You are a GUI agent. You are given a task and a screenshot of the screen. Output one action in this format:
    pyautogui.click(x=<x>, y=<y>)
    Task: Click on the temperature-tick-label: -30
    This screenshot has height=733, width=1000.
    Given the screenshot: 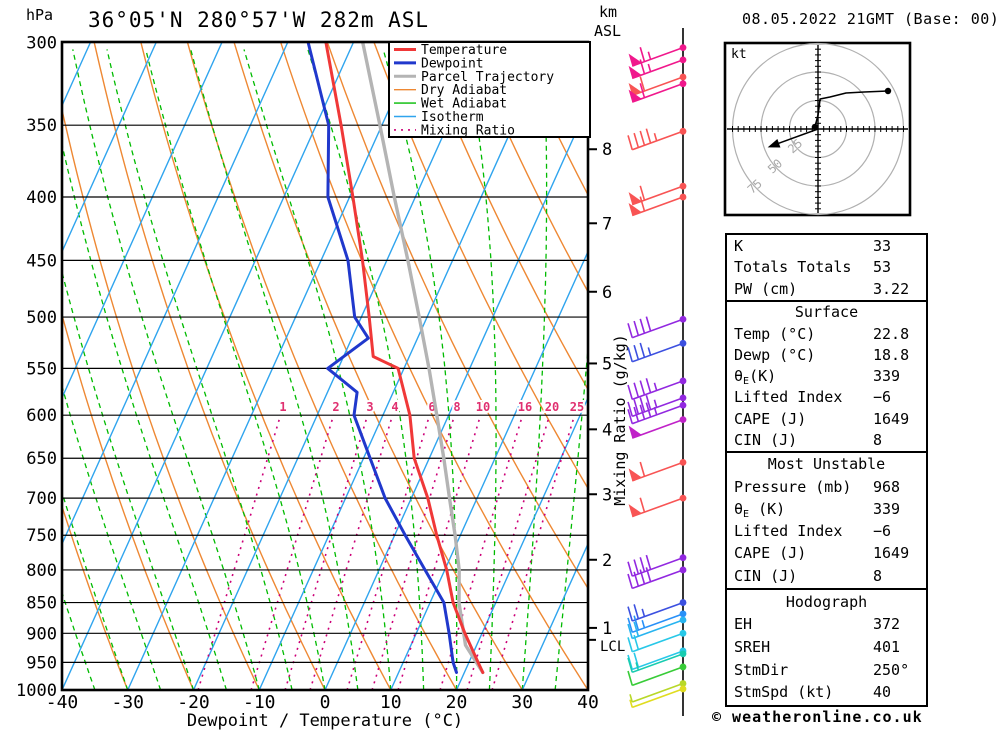 What is the action you would take?
    pyautogui.click(x=127, y=702)
    